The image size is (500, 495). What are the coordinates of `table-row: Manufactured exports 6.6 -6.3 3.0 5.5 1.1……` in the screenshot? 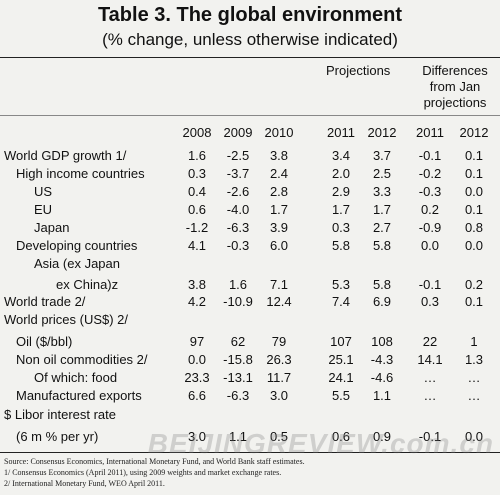 It's located at (250, 396).